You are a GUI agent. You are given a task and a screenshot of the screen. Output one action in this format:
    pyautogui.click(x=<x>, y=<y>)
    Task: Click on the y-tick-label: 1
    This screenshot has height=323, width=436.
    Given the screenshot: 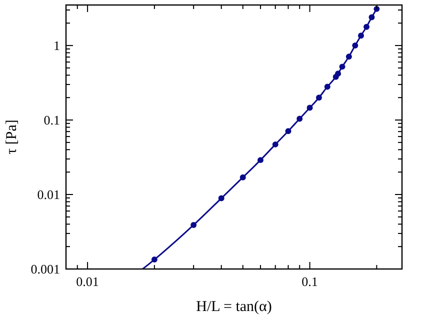 What is the action you would take?
    pyautogui.click(x=57, y=46)
    